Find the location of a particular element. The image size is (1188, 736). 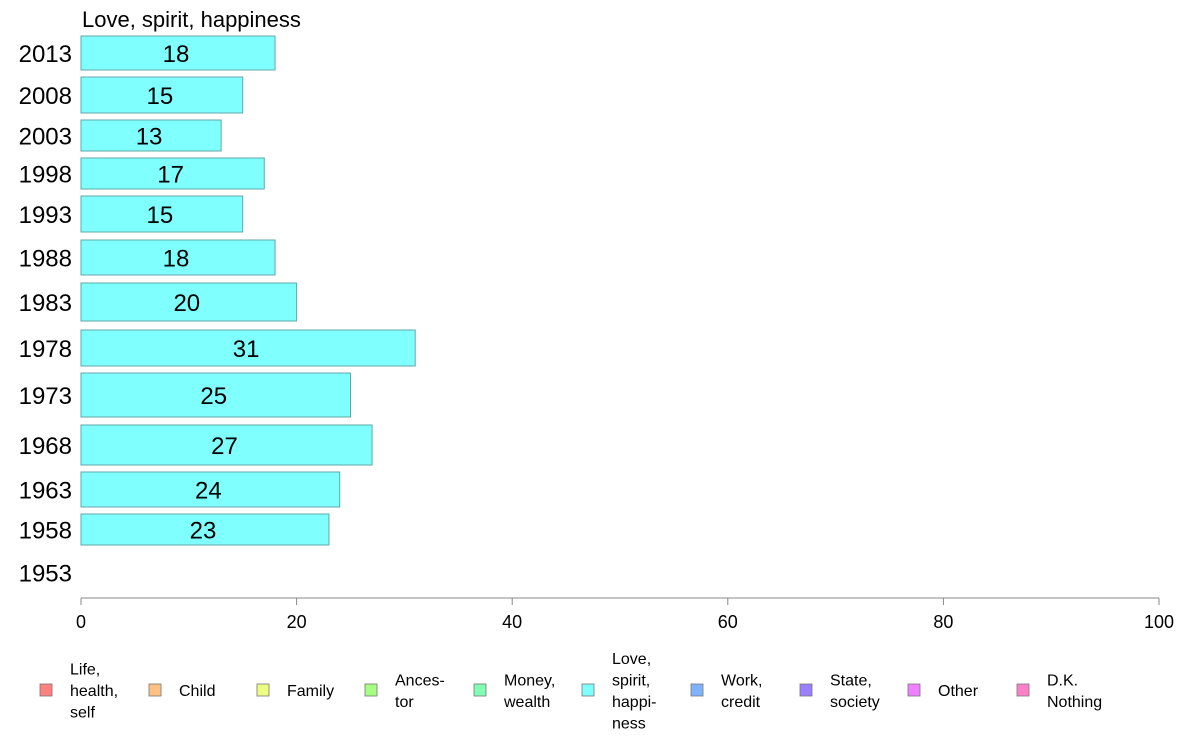

legend-label: Nothing is located at coordinates (1074, 702).